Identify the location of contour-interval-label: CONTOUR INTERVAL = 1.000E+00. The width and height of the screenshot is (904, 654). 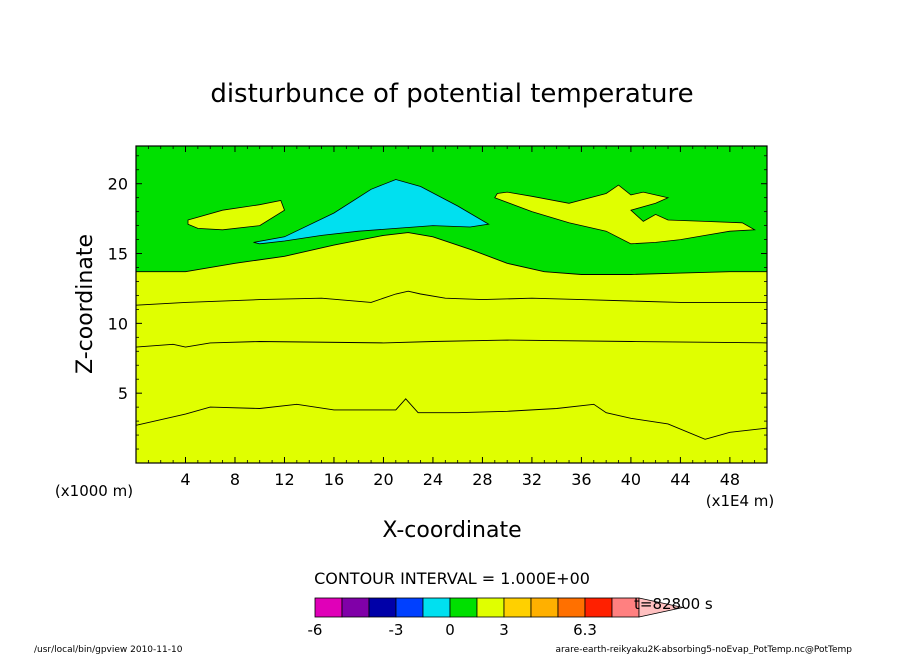
(452, 578).